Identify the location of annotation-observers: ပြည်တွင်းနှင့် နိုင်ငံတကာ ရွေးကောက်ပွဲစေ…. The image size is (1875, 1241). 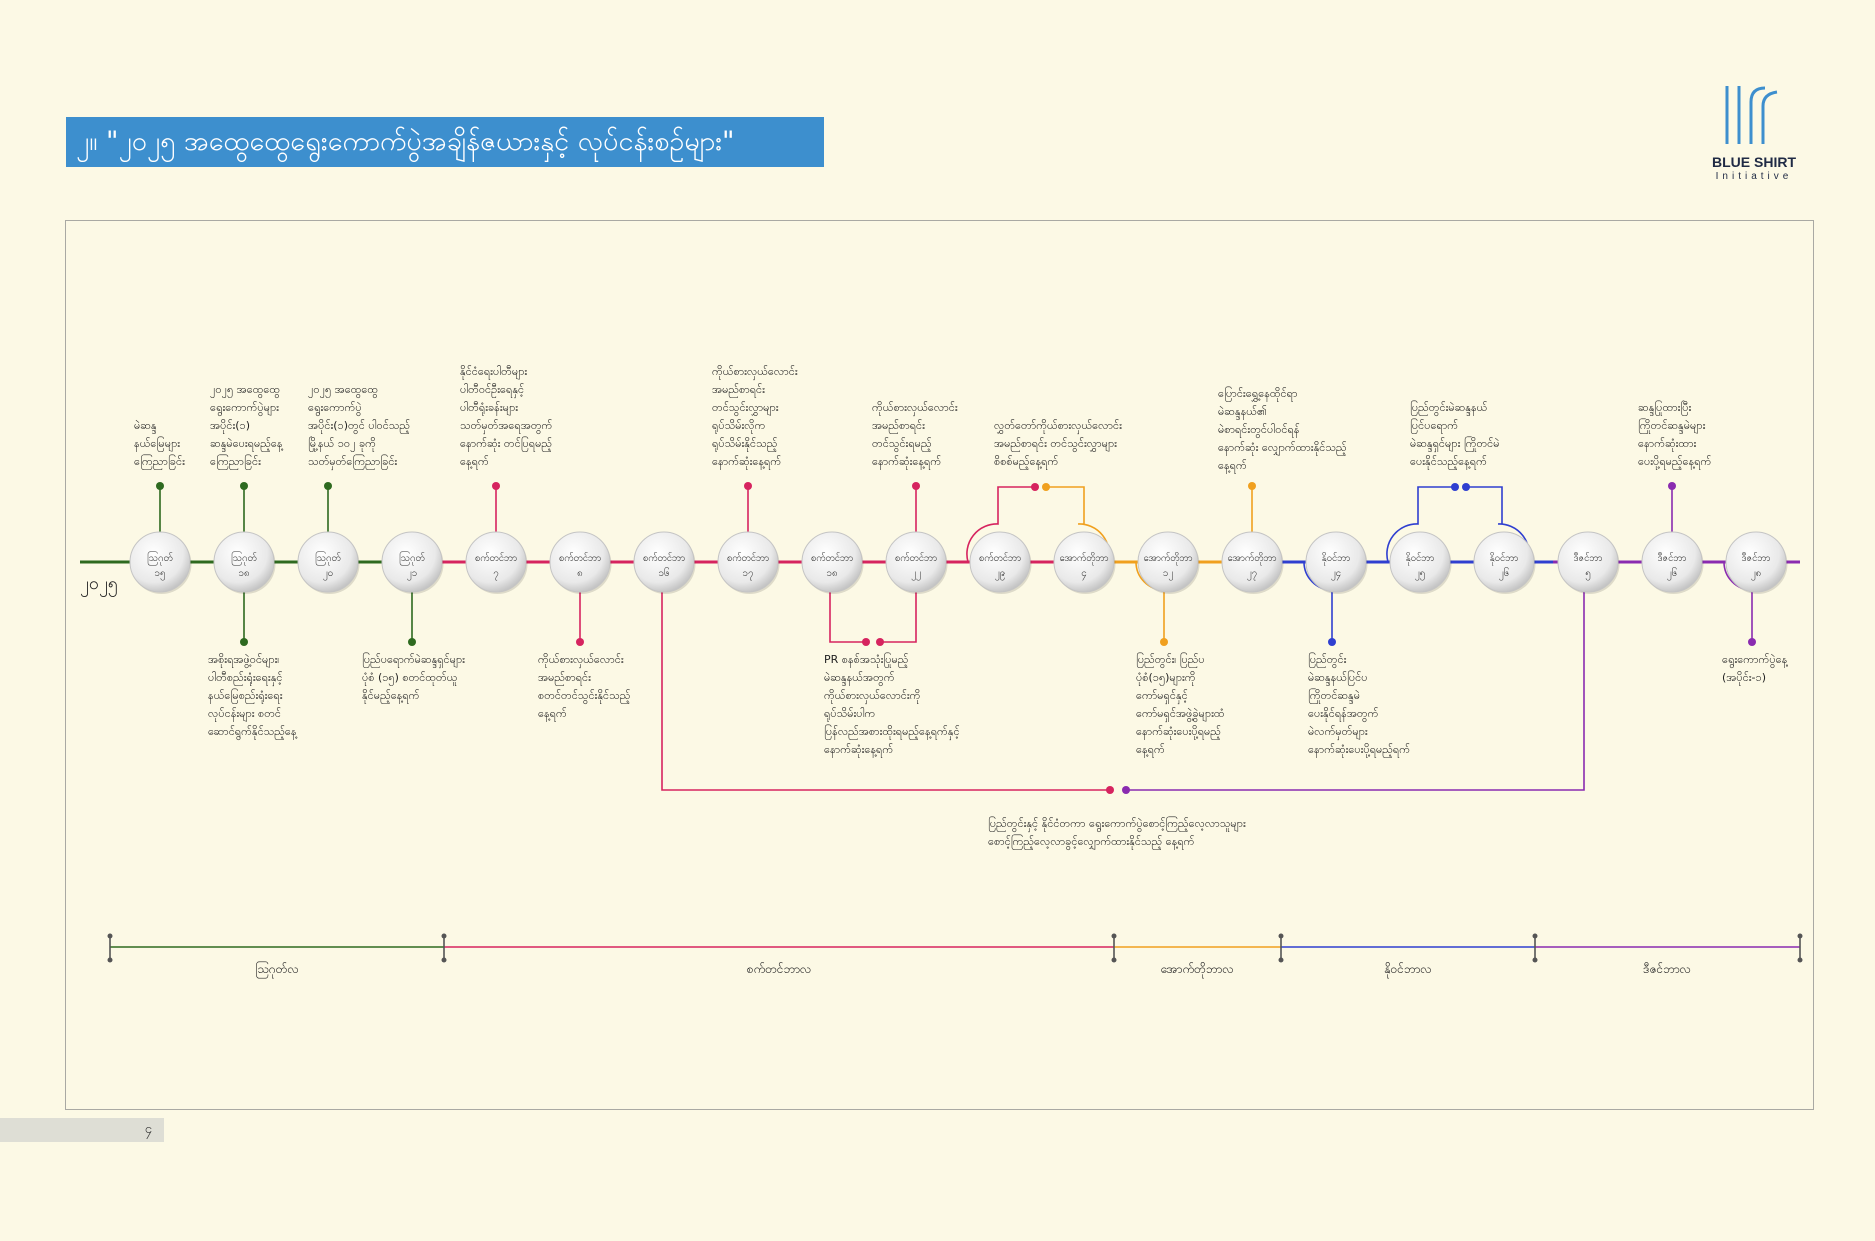
(1117, 833).